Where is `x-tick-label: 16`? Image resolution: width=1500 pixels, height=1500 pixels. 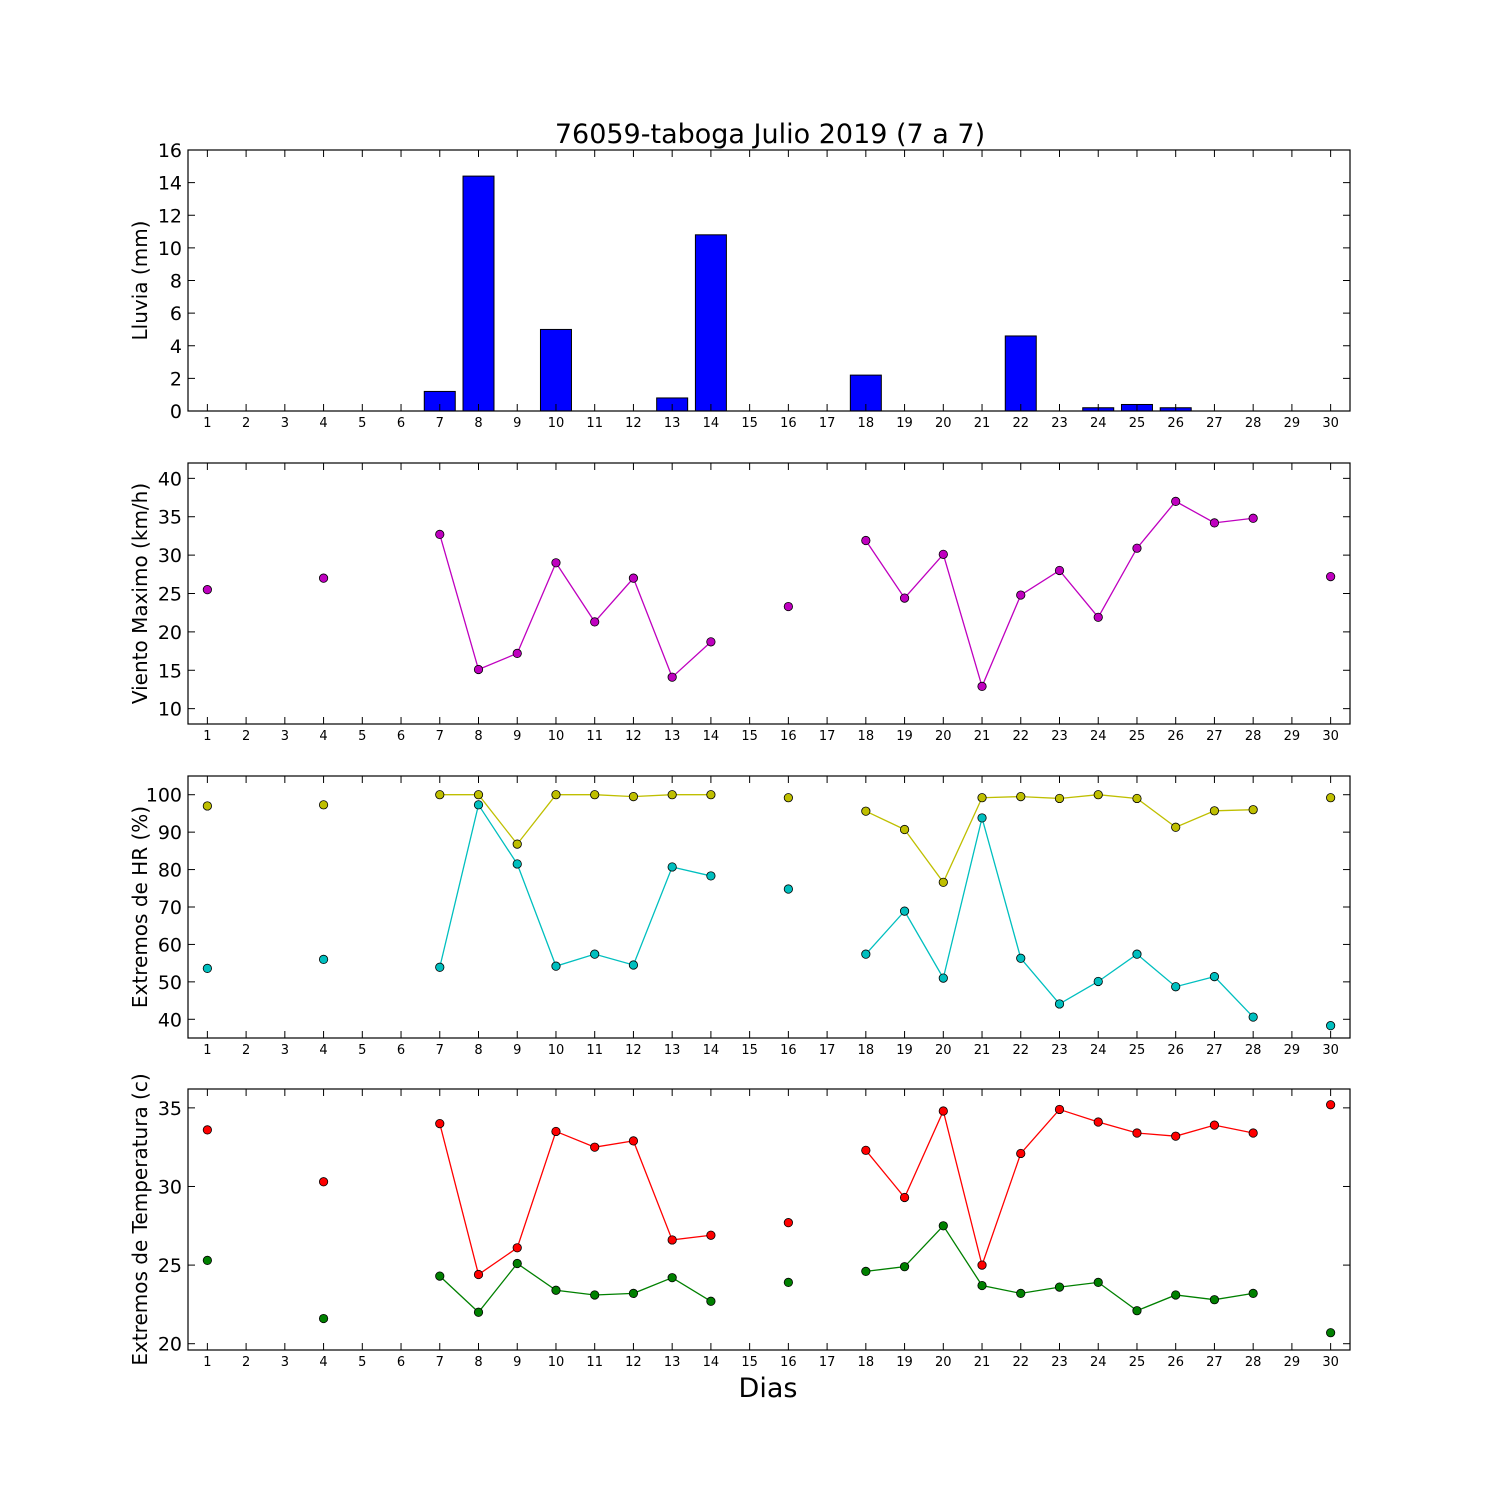
x-tick-label: 16 is located at coordinates (788, 1362).